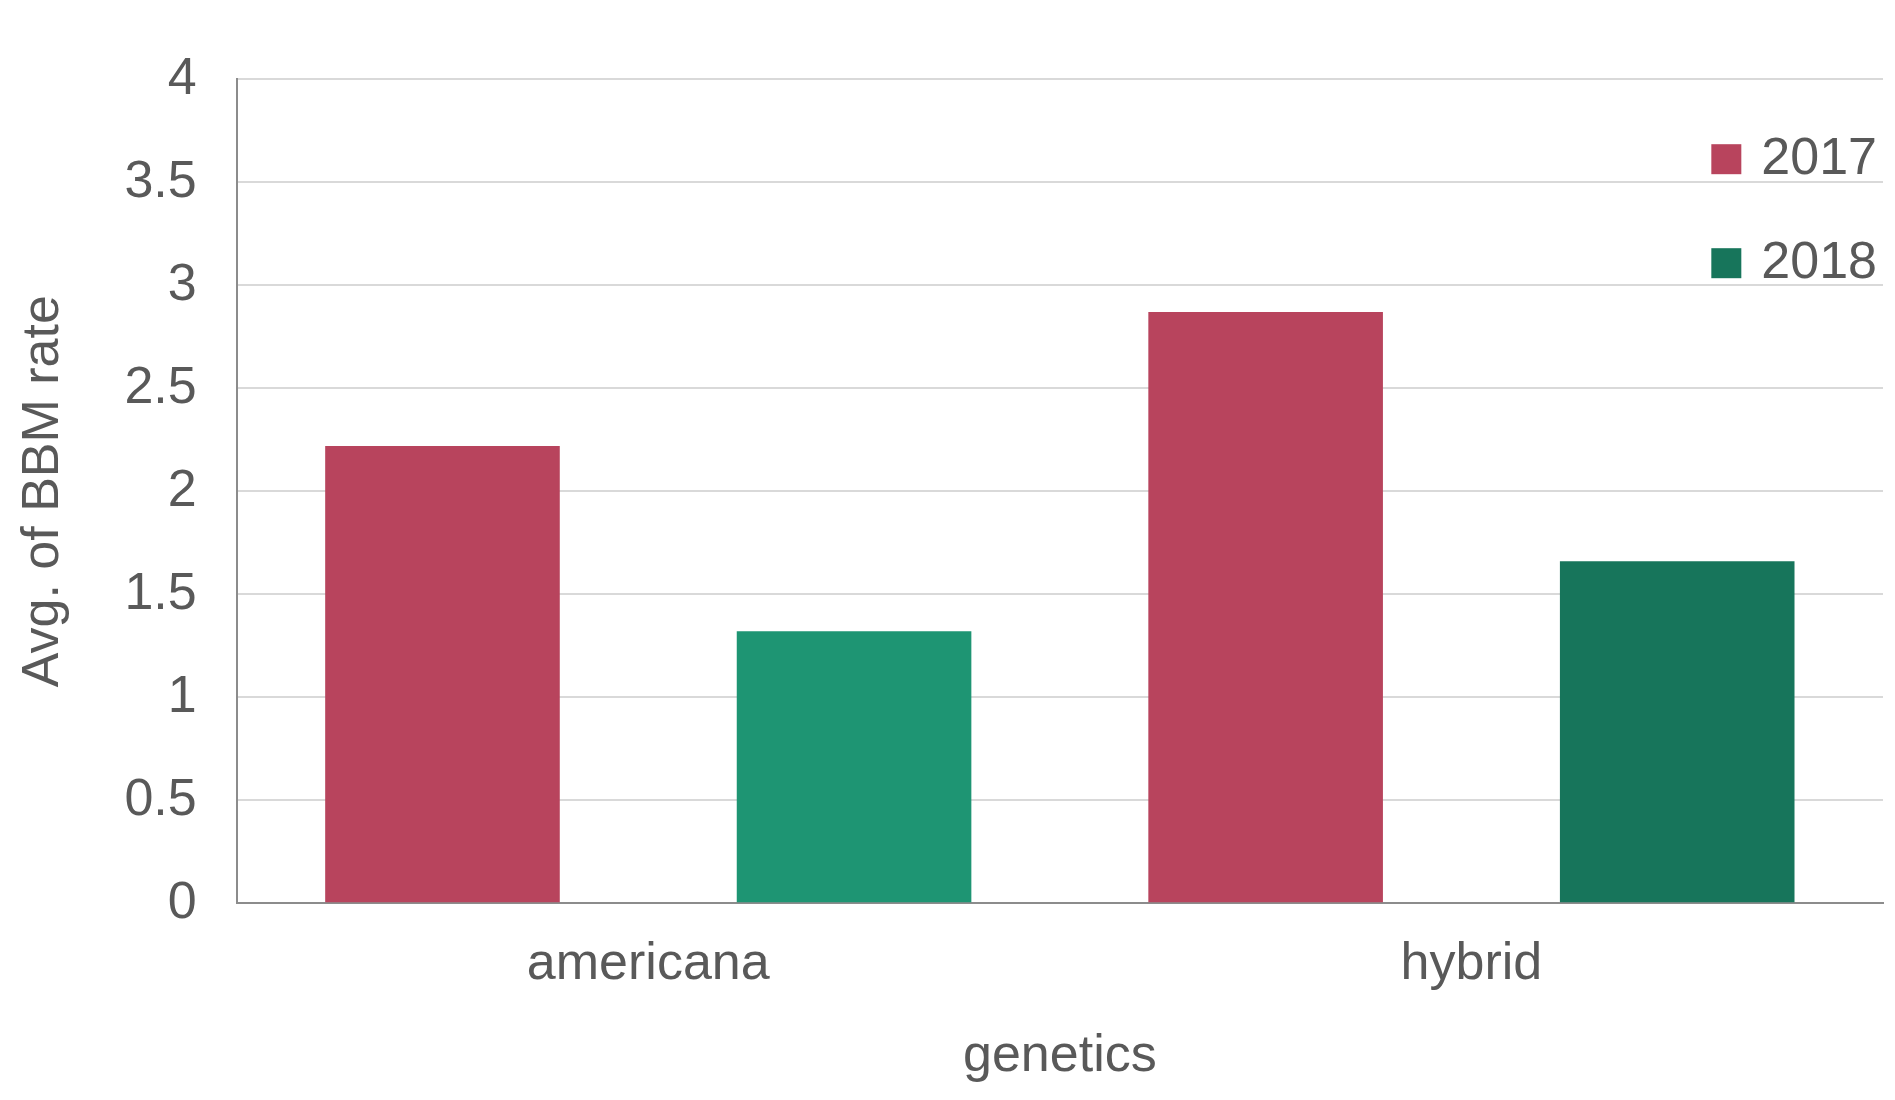  I want to click on y-axis-title: Avg. of BBM rate, so click(39, 491).